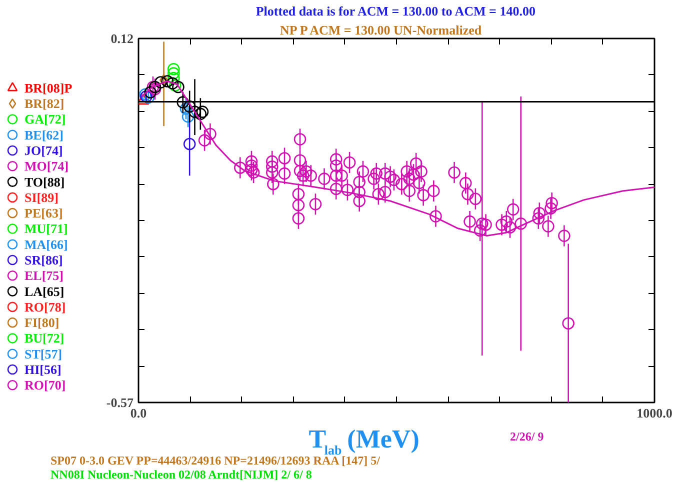 This screenshot has height=482, width=680. What do you see at coordinates (43, 370) in the screenshot?
I see `legend-label: HI[56]` at bounding box center [43, 370].